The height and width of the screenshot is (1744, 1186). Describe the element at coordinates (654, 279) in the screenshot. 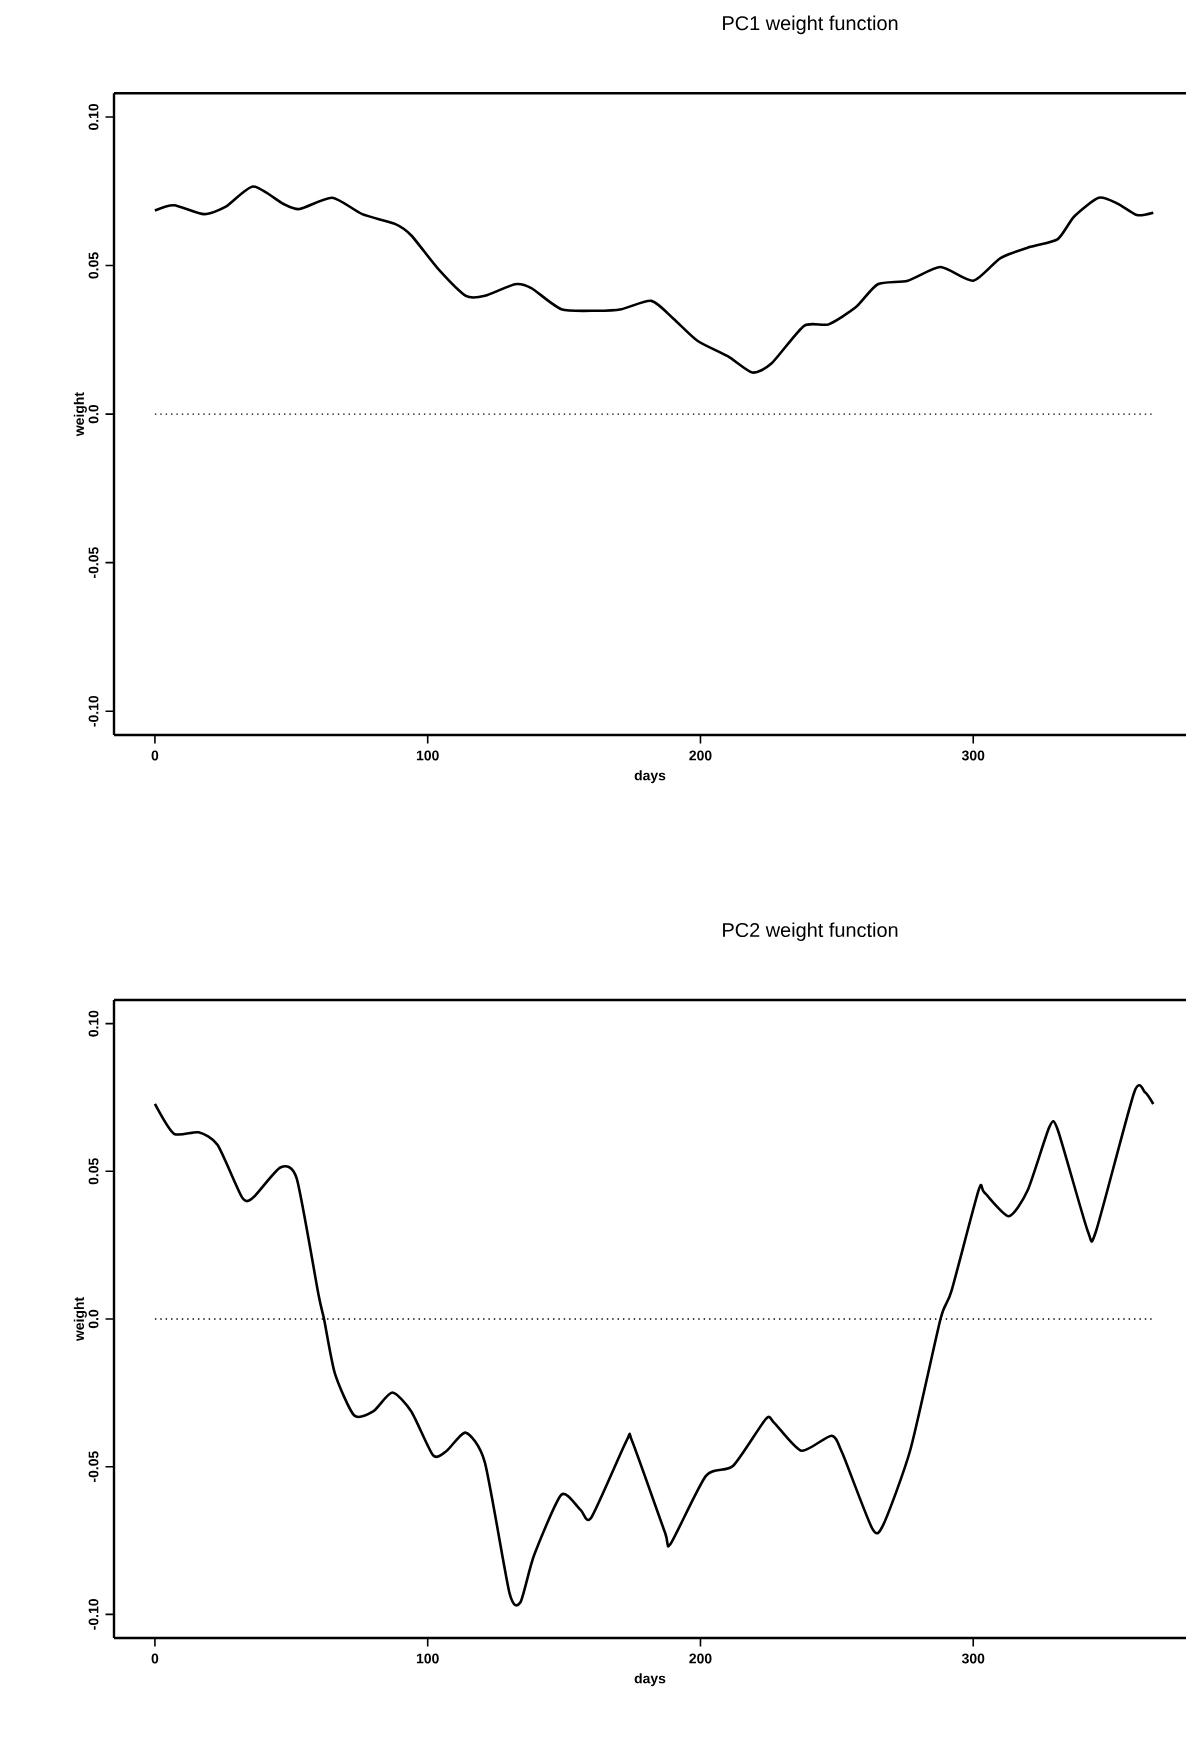

I see `line-series` at that location.